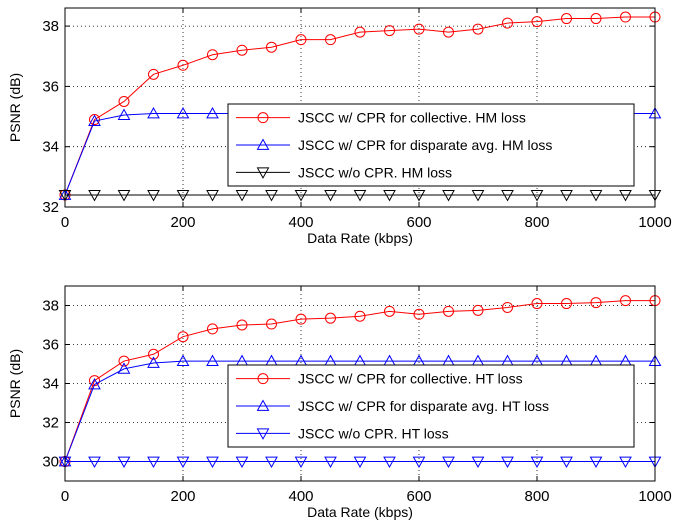 The height and width of the screenshot is (521, 673). Describe the element at coordinates (375, 172) in the screenshot. I see `legend-label: JSCC w/o CPR. HM loss` at that location.